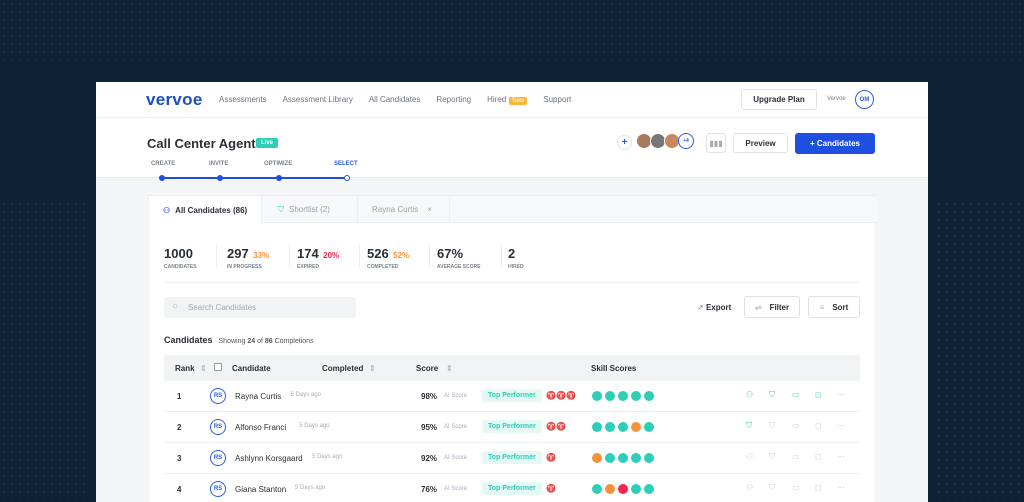 The height and width of the screenshot is (502, 1024). What do you see at coordinates (268, 341) in the screenshot?
I see `total-count: 86` at bounding box center [268, 341].